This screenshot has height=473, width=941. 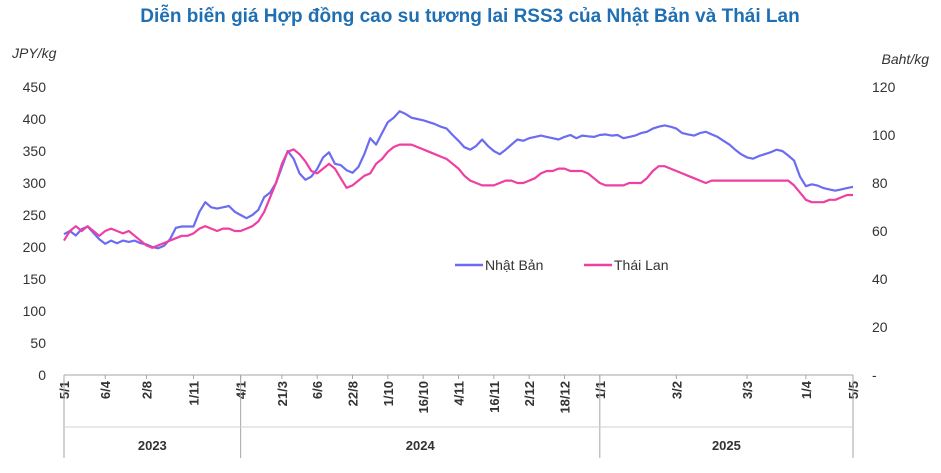 I want to click on x-tick-label: 6/4, so click(x=105, y=389).